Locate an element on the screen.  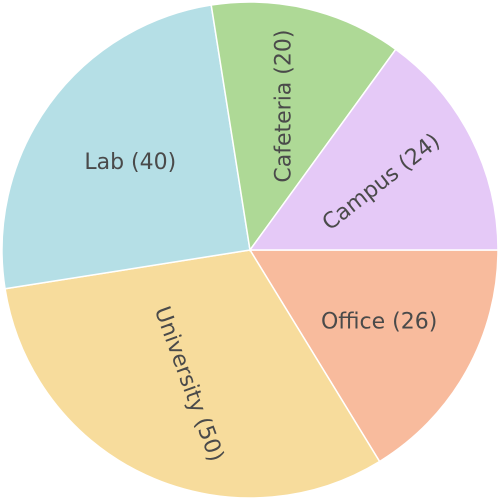
label-cafeteria: Cafeteria (20) is located at coordinates (284, 106).